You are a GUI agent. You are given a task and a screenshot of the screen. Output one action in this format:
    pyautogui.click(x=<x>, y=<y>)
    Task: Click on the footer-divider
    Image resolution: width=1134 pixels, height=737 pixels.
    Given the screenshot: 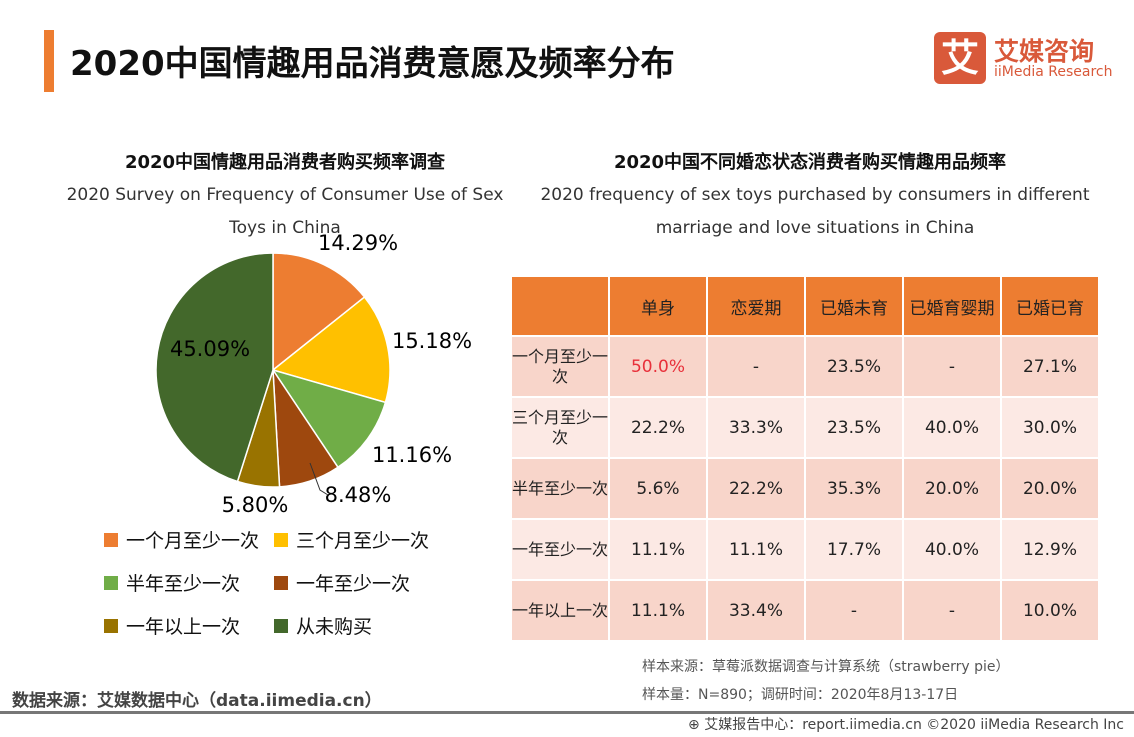 What is the action you would take?
    pyautogui.click(x=567, y=712)
    